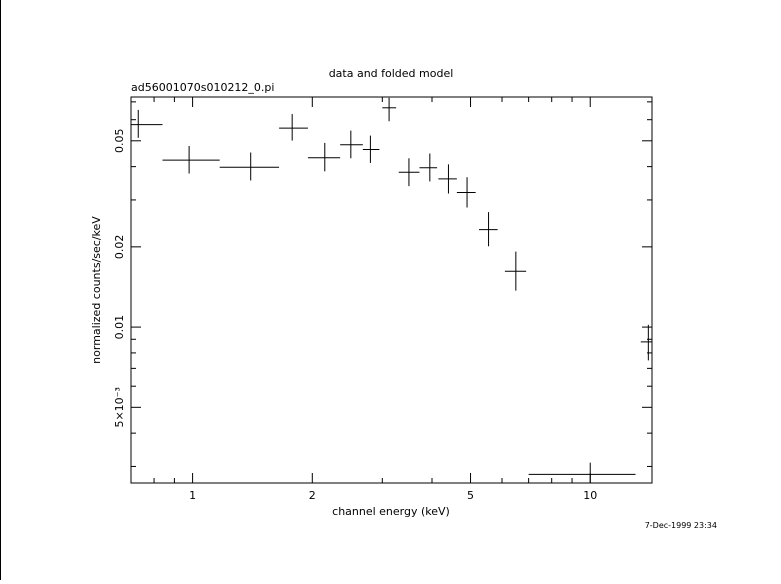 Image resolution: width=781 pixels, height=584 pixels. I want to click on x-tick-label: 1, so click(192, 495).